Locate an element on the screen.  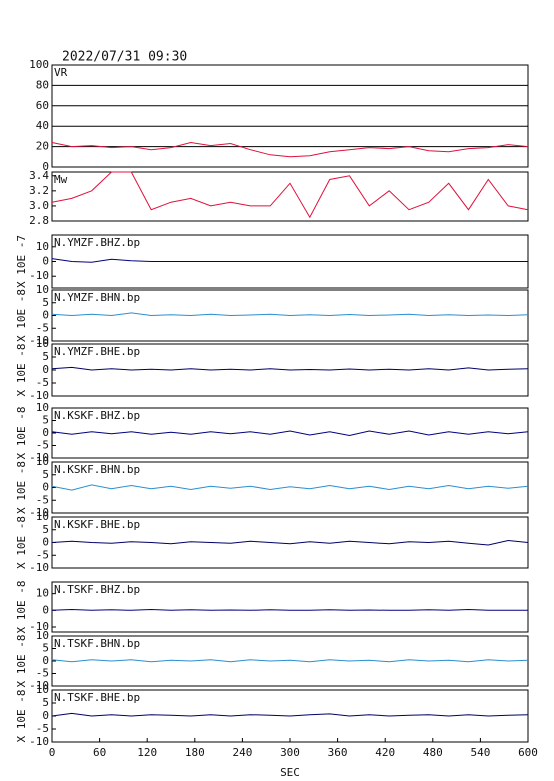
panel-label: N.KSKF.BHE.bp is located at coordinates (97, 524).